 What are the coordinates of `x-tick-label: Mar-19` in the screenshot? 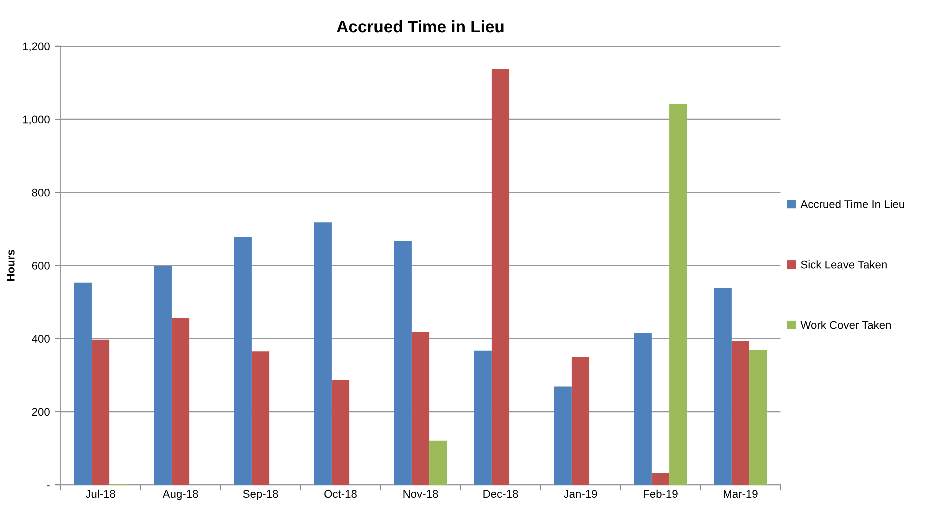 It's located at (741, 494).